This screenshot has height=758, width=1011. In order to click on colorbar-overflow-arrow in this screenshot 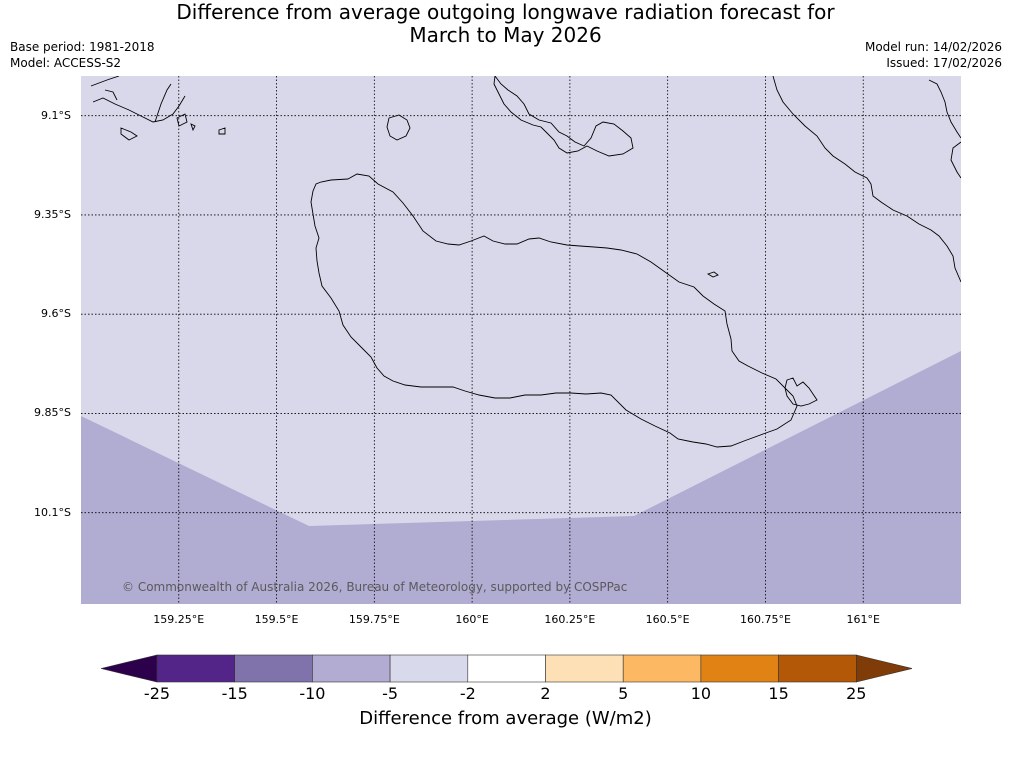, I will do `click(883, 668)`.